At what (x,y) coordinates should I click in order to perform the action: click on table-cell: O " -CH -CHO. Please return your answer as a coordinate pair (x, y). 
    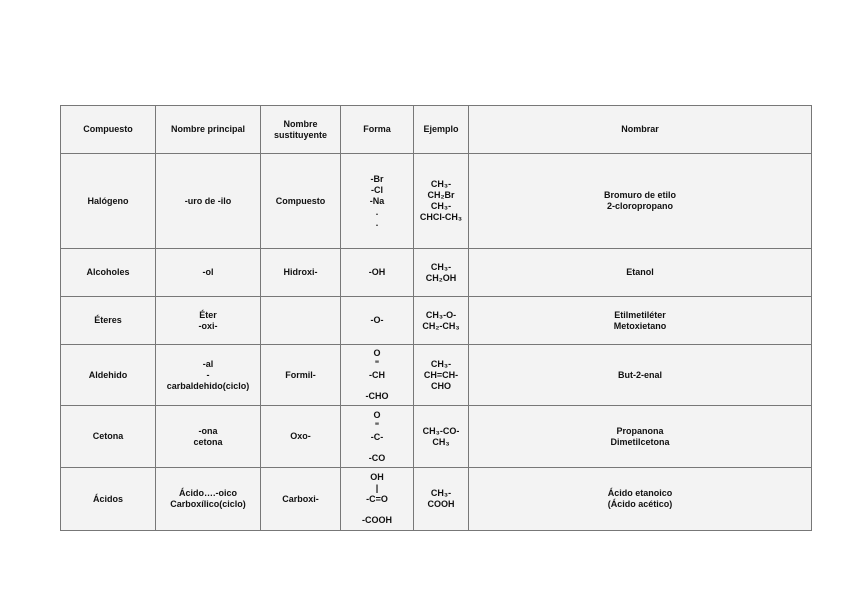
    Looking at the image, I should click on (377, 375).